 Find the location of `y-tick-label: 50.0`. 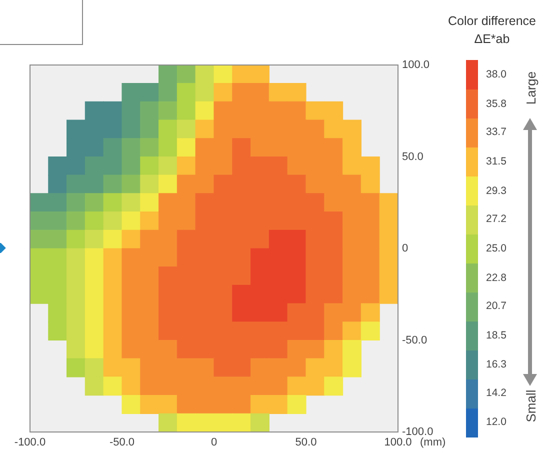

y-tick-label: 50.0 is located at coordinates (413, 156).